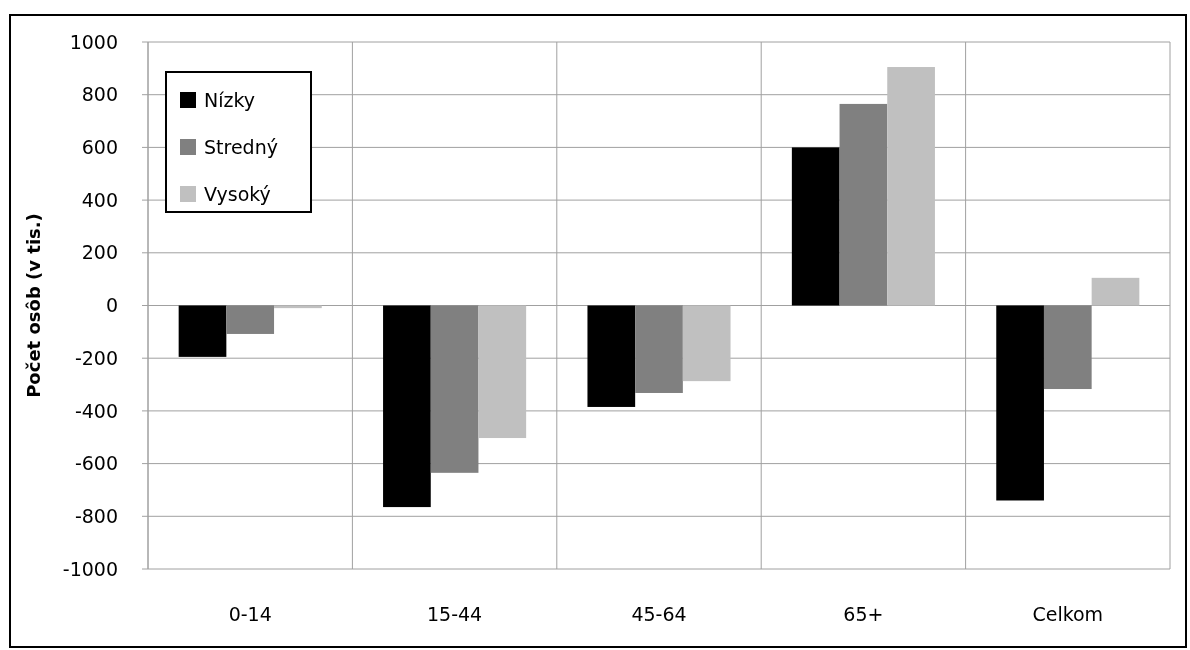 The width and height of the screenshot is (1190, 650). Describe the element at coordinates (33, 305) in the screenshot. I see `y-axis-title: Počet osôb (v tis.)` at that location.